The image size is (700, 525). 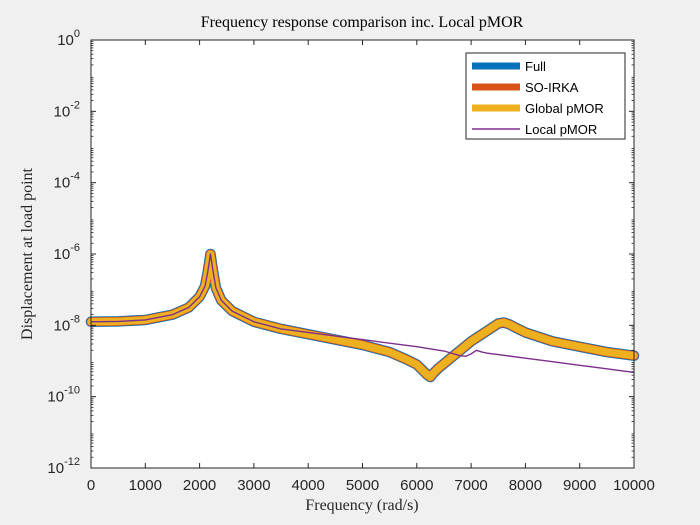 What do you see at coordinates (253, 485) in the screenshot?
I see `x-tick-label: 3000` at bounding box center [253, 485].